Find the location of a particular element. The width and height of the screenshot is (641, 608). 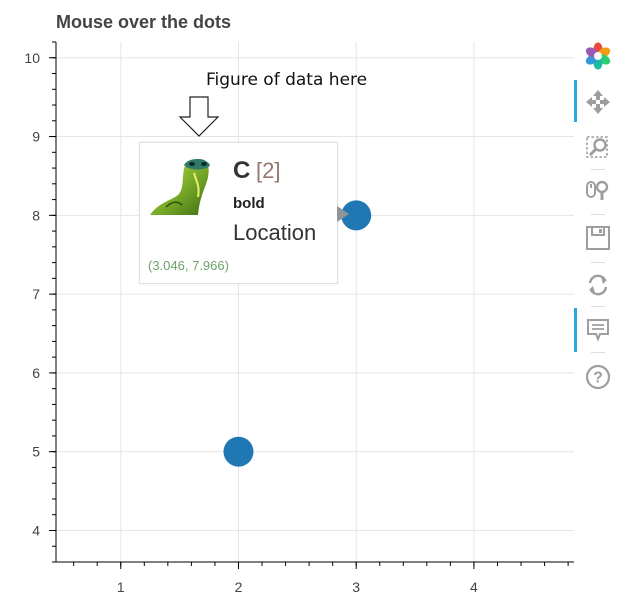

bokeh-logo-icon is located at coordinates (598, 56).